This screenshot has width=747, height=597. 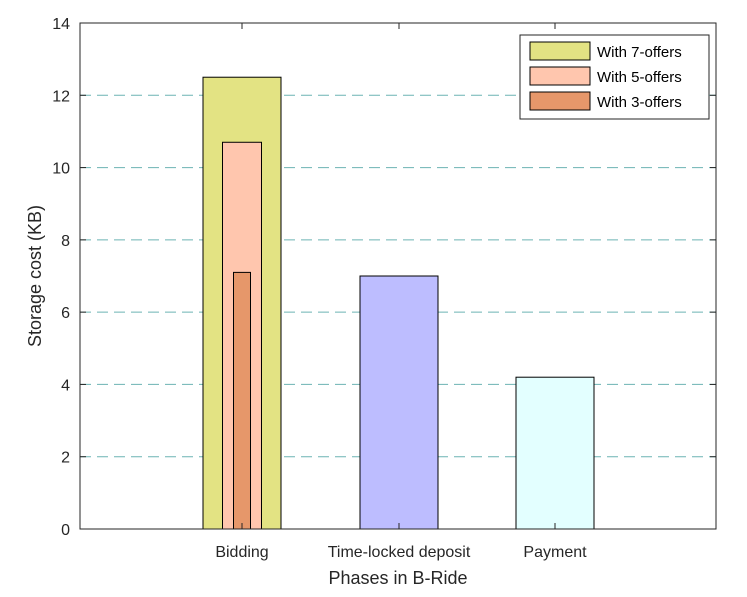 What do you see at coordinates (65, 385) in the screenshot?
I see `y-tick-label-4: 4` at bounding box center [65, 385].